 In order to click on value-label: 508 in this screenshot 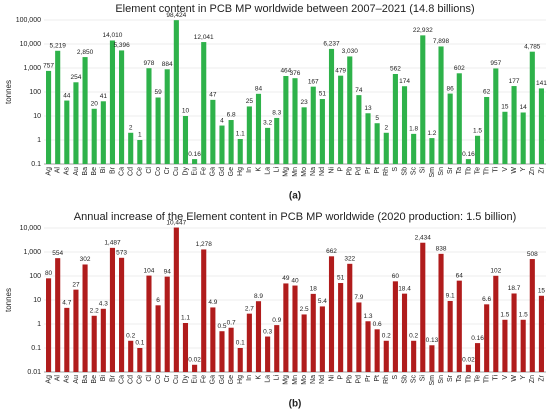, I will do `click(532, 254)`.